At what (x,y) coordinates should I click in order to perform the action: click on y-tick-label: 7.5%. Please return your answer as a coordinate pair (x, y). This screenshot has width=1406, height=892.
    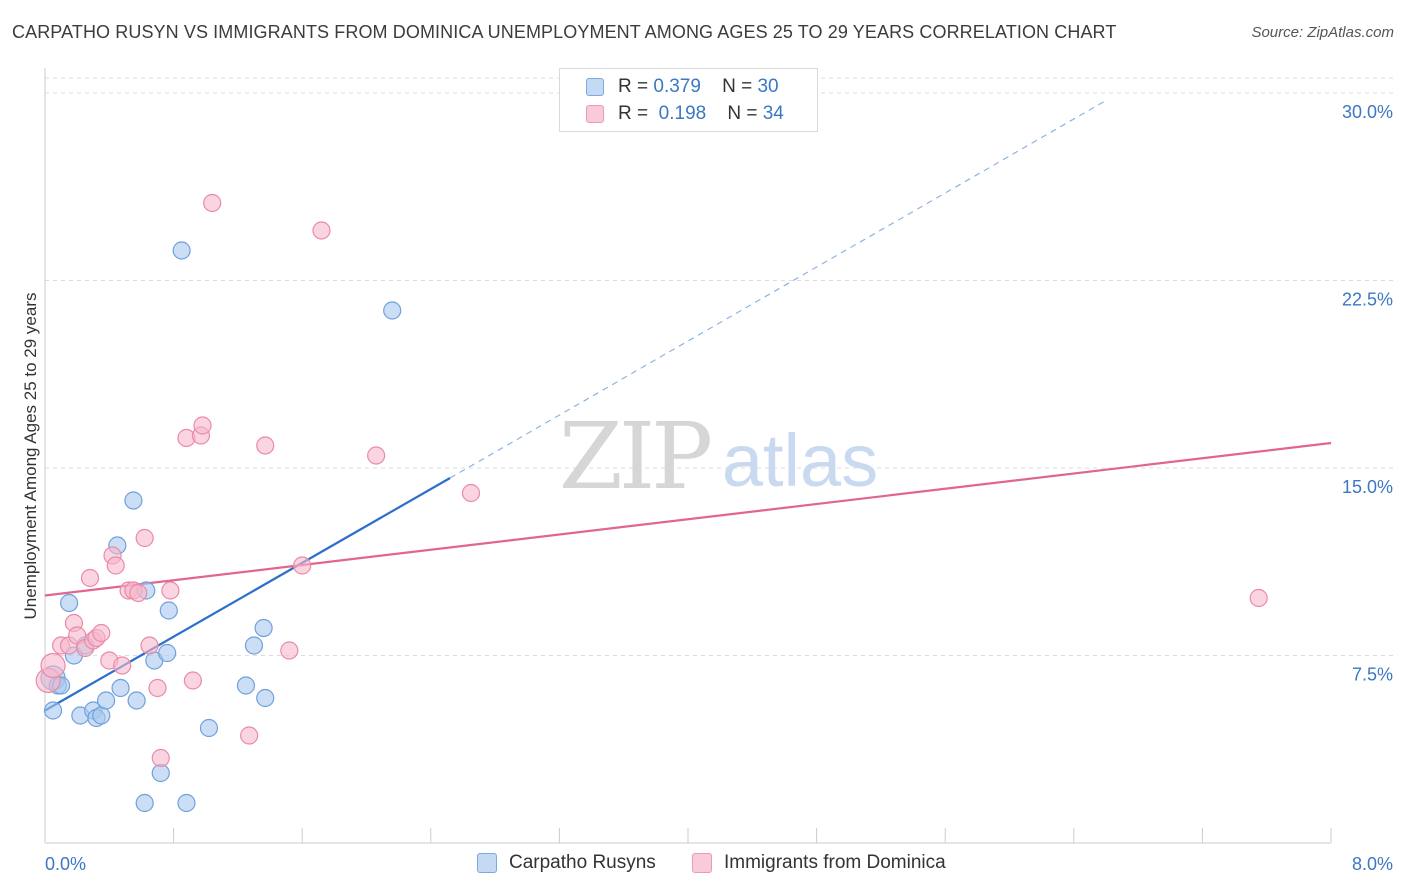
    Looking at the image, I should click on (1372, 675).